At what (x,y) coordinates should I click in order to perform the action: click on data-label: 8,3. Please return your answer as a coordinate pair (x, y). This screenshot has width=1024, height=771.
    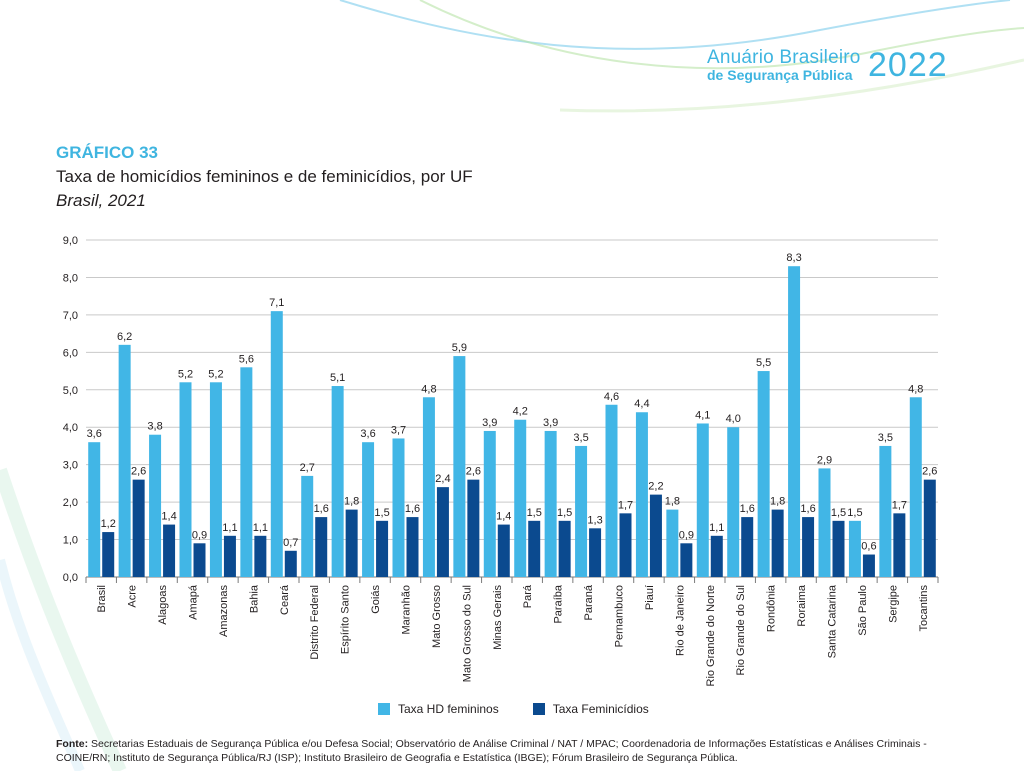
    Looking at the image, I should click on (793, 258).